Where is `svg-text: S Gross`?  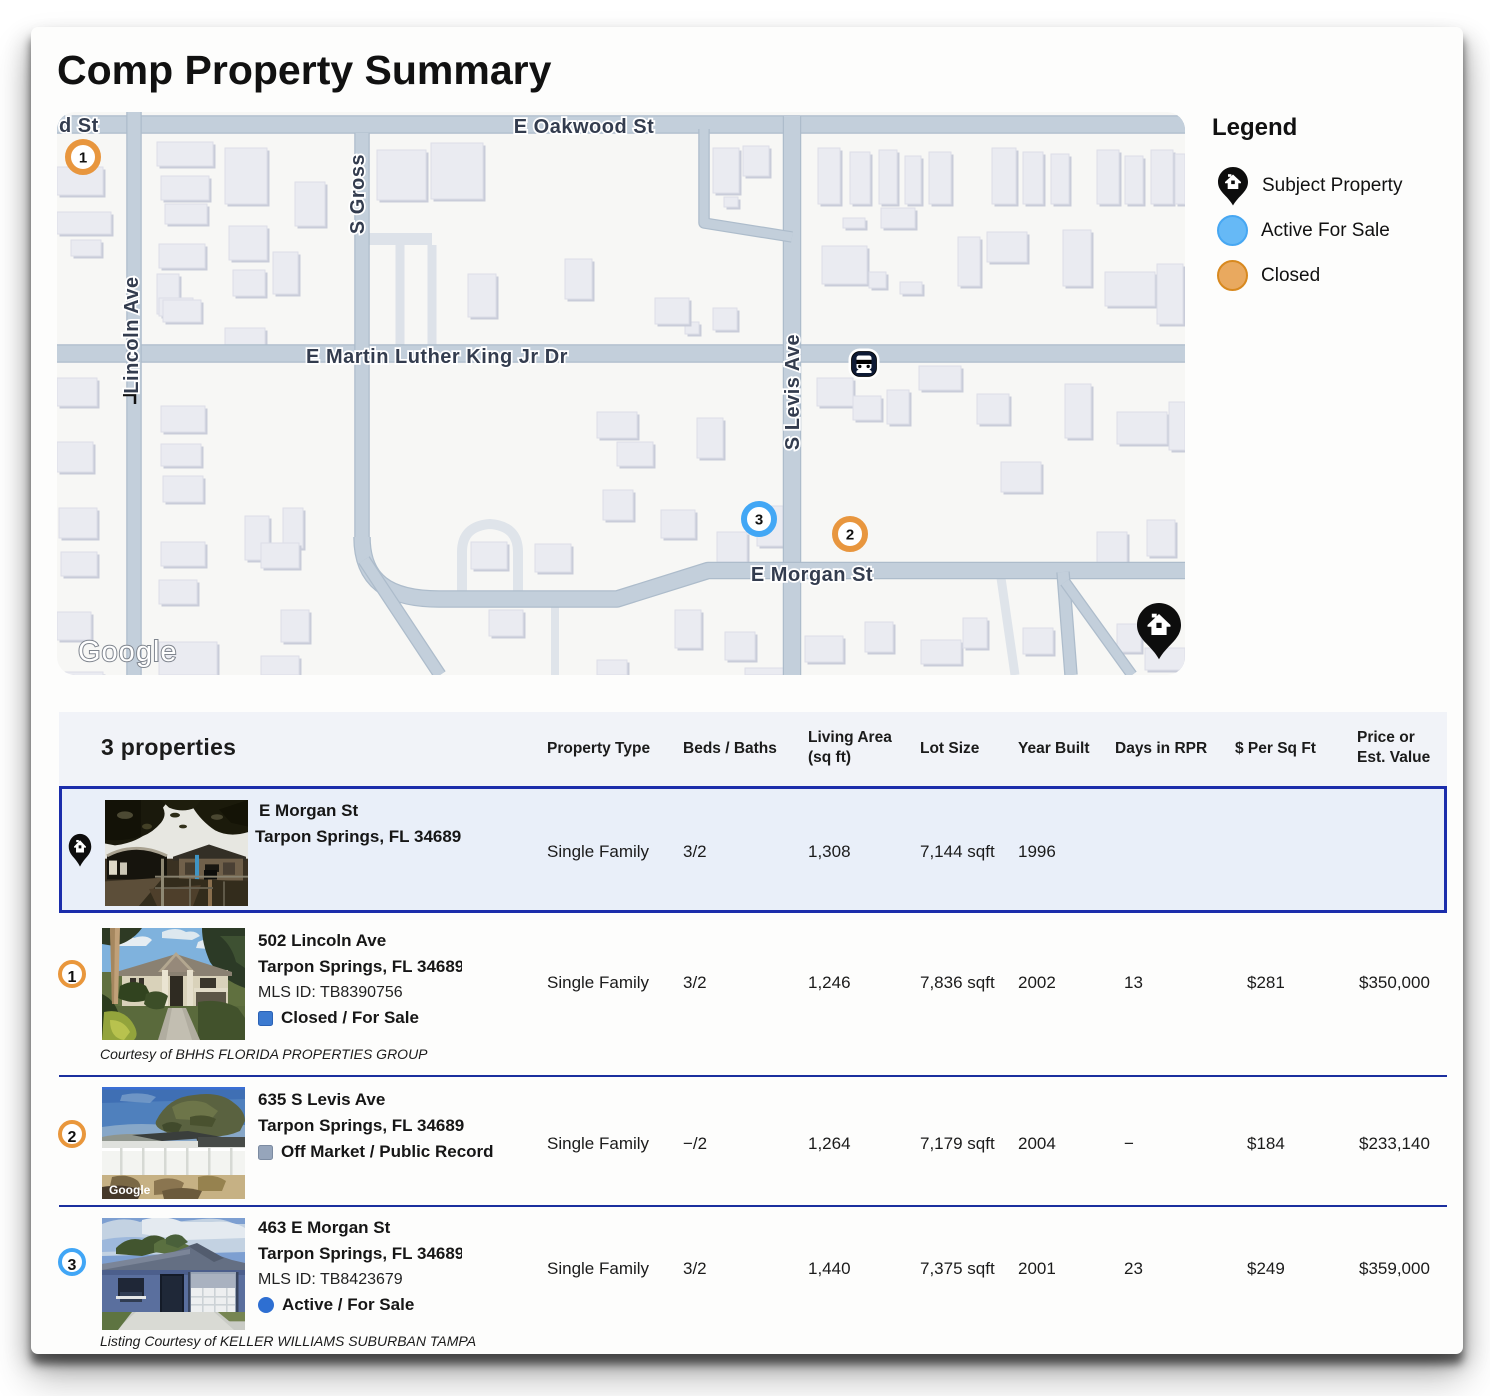 svg-text: S Gross is located at coordinates (358, 194).